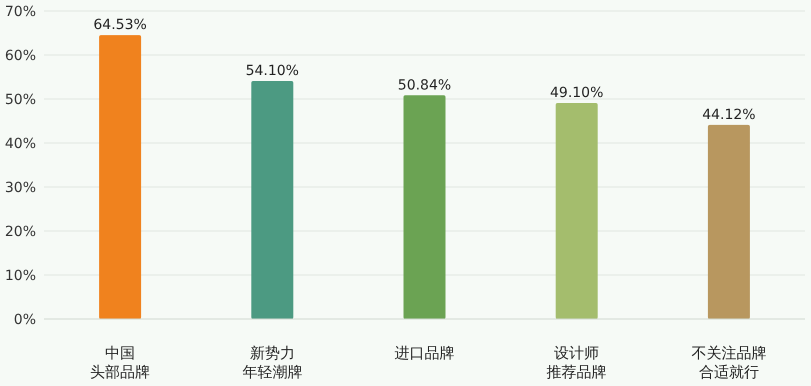 This screenshot has height=386, width=811. What do you see at coordinates (20, 144) in the screenshot?
I see `y-tick-label: 40%` at bounding box center [20, 144].